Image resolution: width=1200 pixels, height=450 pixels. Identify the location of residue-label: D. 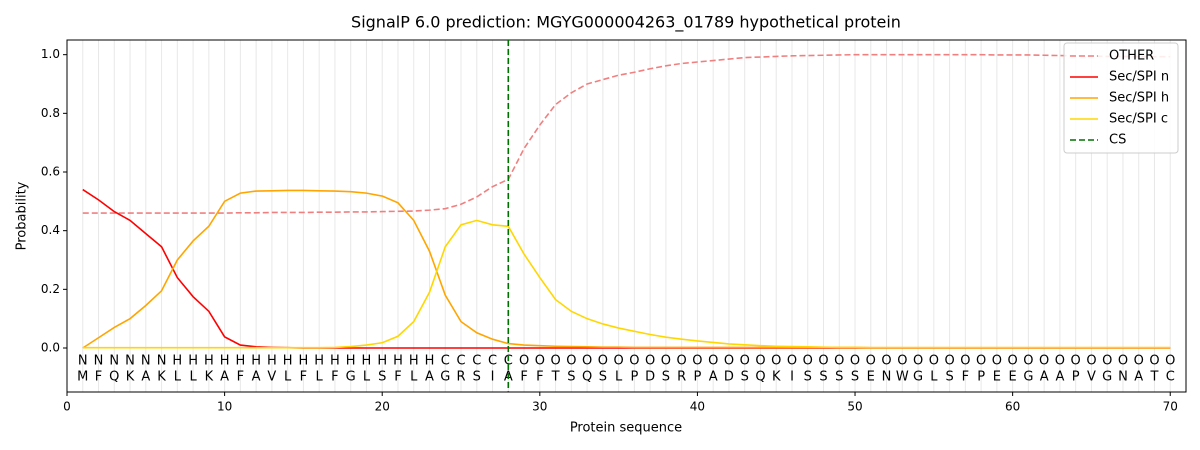
(650, 377).